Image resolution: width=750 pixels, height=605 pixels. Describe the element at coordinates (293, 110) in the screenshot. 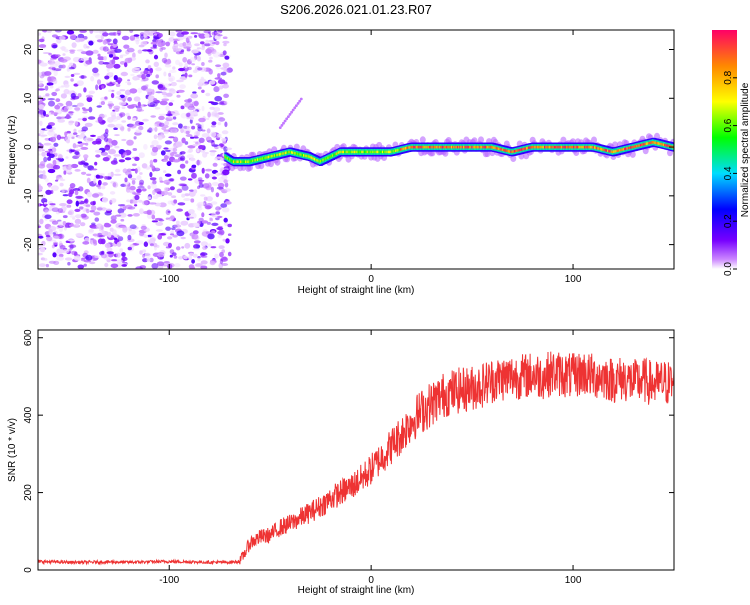

I see `streak-dot` at that location.